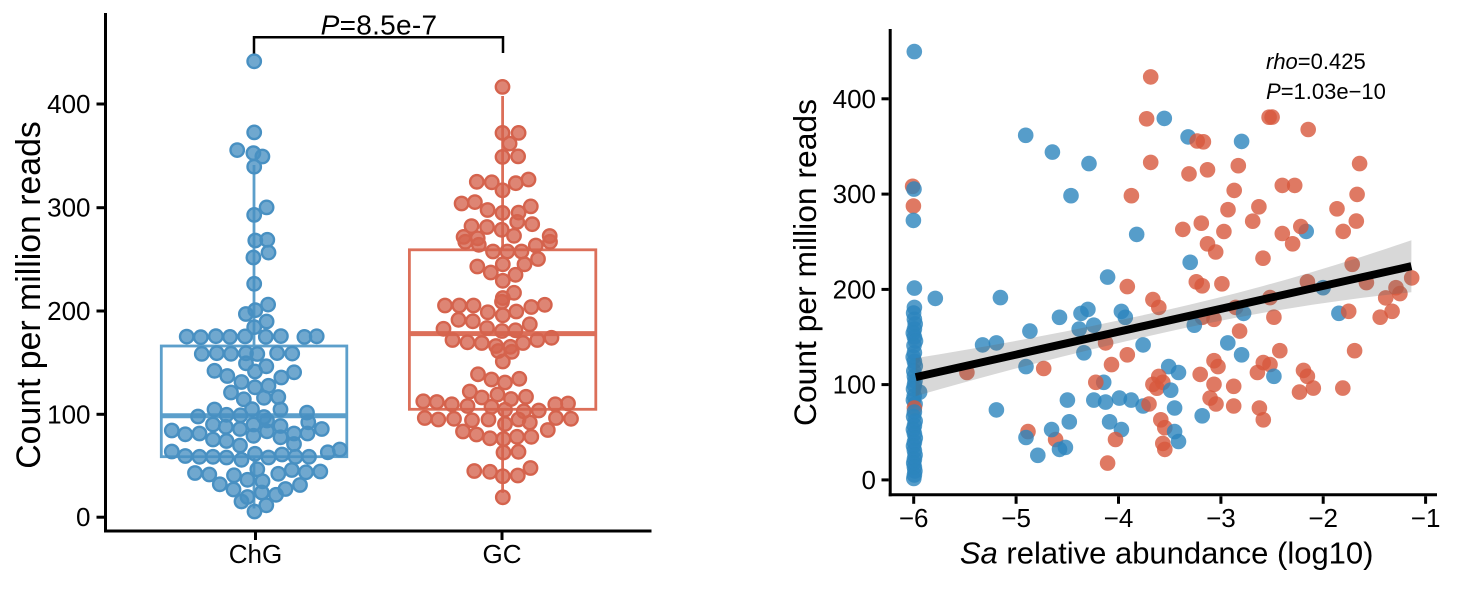  Describe the element at coordinates (1221, 518) in the screenshot. I see `svg-text: −3` at that location.